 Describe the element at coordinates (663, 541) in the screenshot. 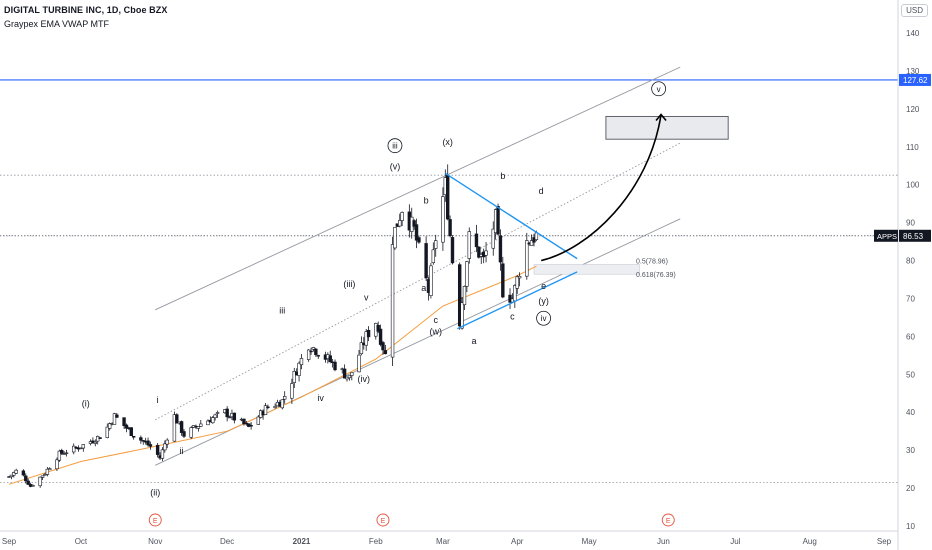

I see `x-tick-label: Jun` at that location.